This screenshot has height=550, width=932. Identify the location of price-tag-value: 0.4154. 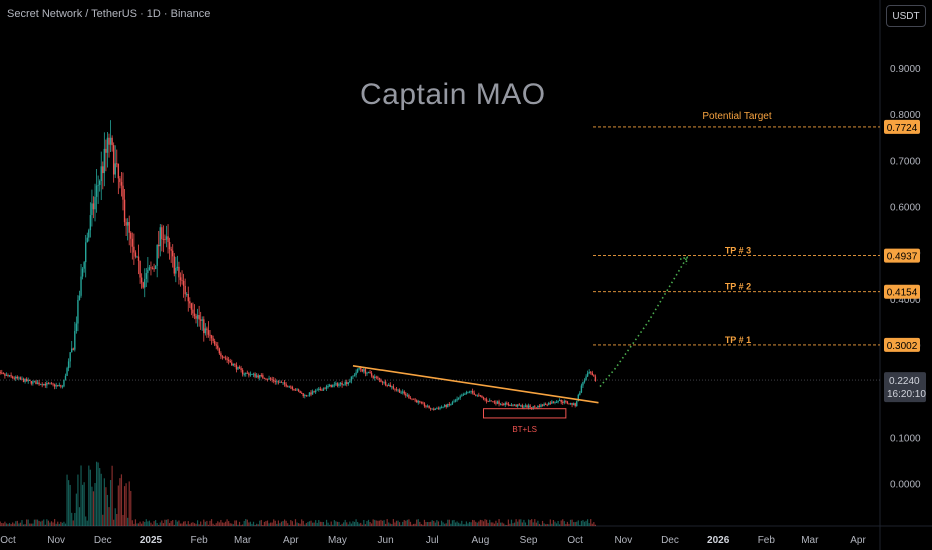
(902, 293).